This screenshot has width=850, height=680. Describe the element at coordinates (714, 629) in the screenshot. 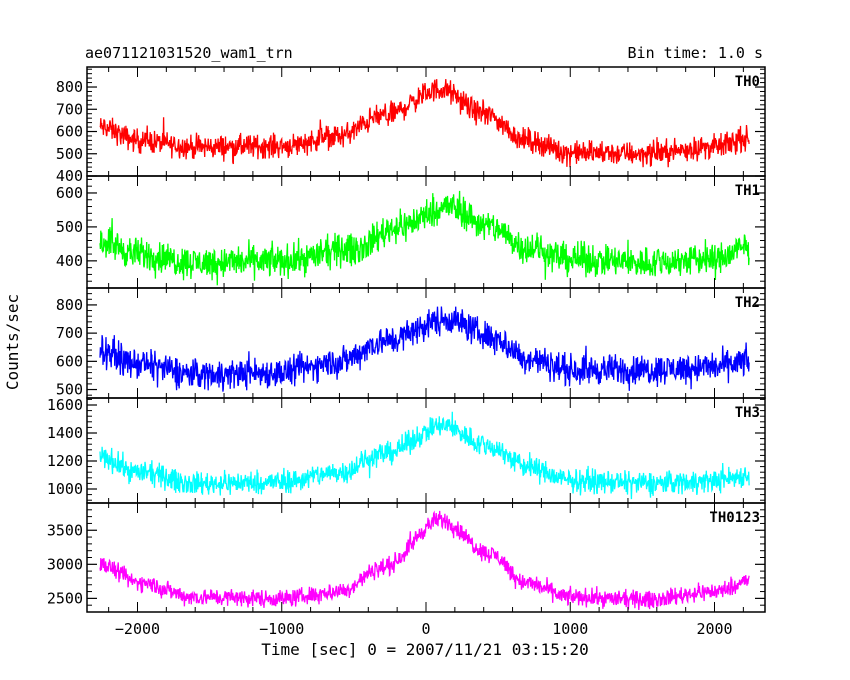

I see `x-tick-label: 2000` at that location.